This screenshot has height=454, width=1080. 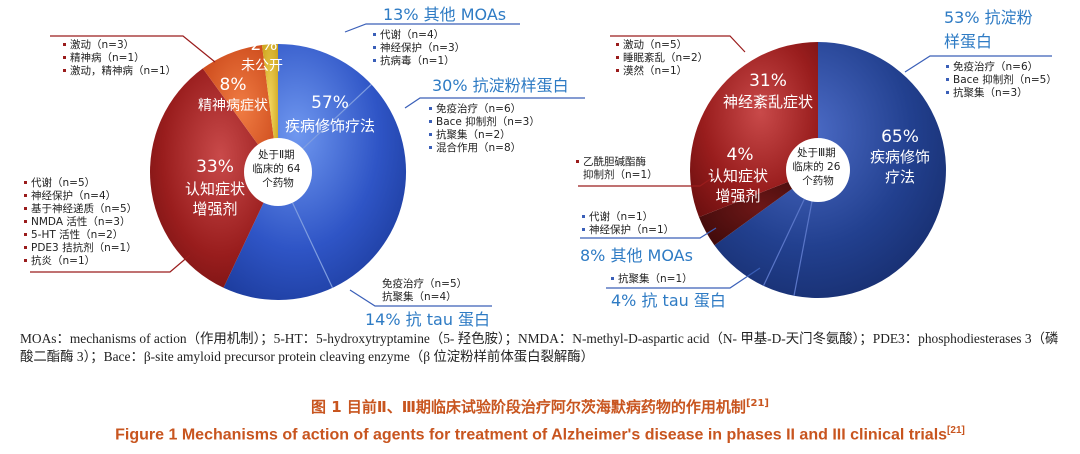 I want to click on phase2-tau-items: 免疫治疗（n=5） 抗聚集（n=4）, so click(x=426, y=290).